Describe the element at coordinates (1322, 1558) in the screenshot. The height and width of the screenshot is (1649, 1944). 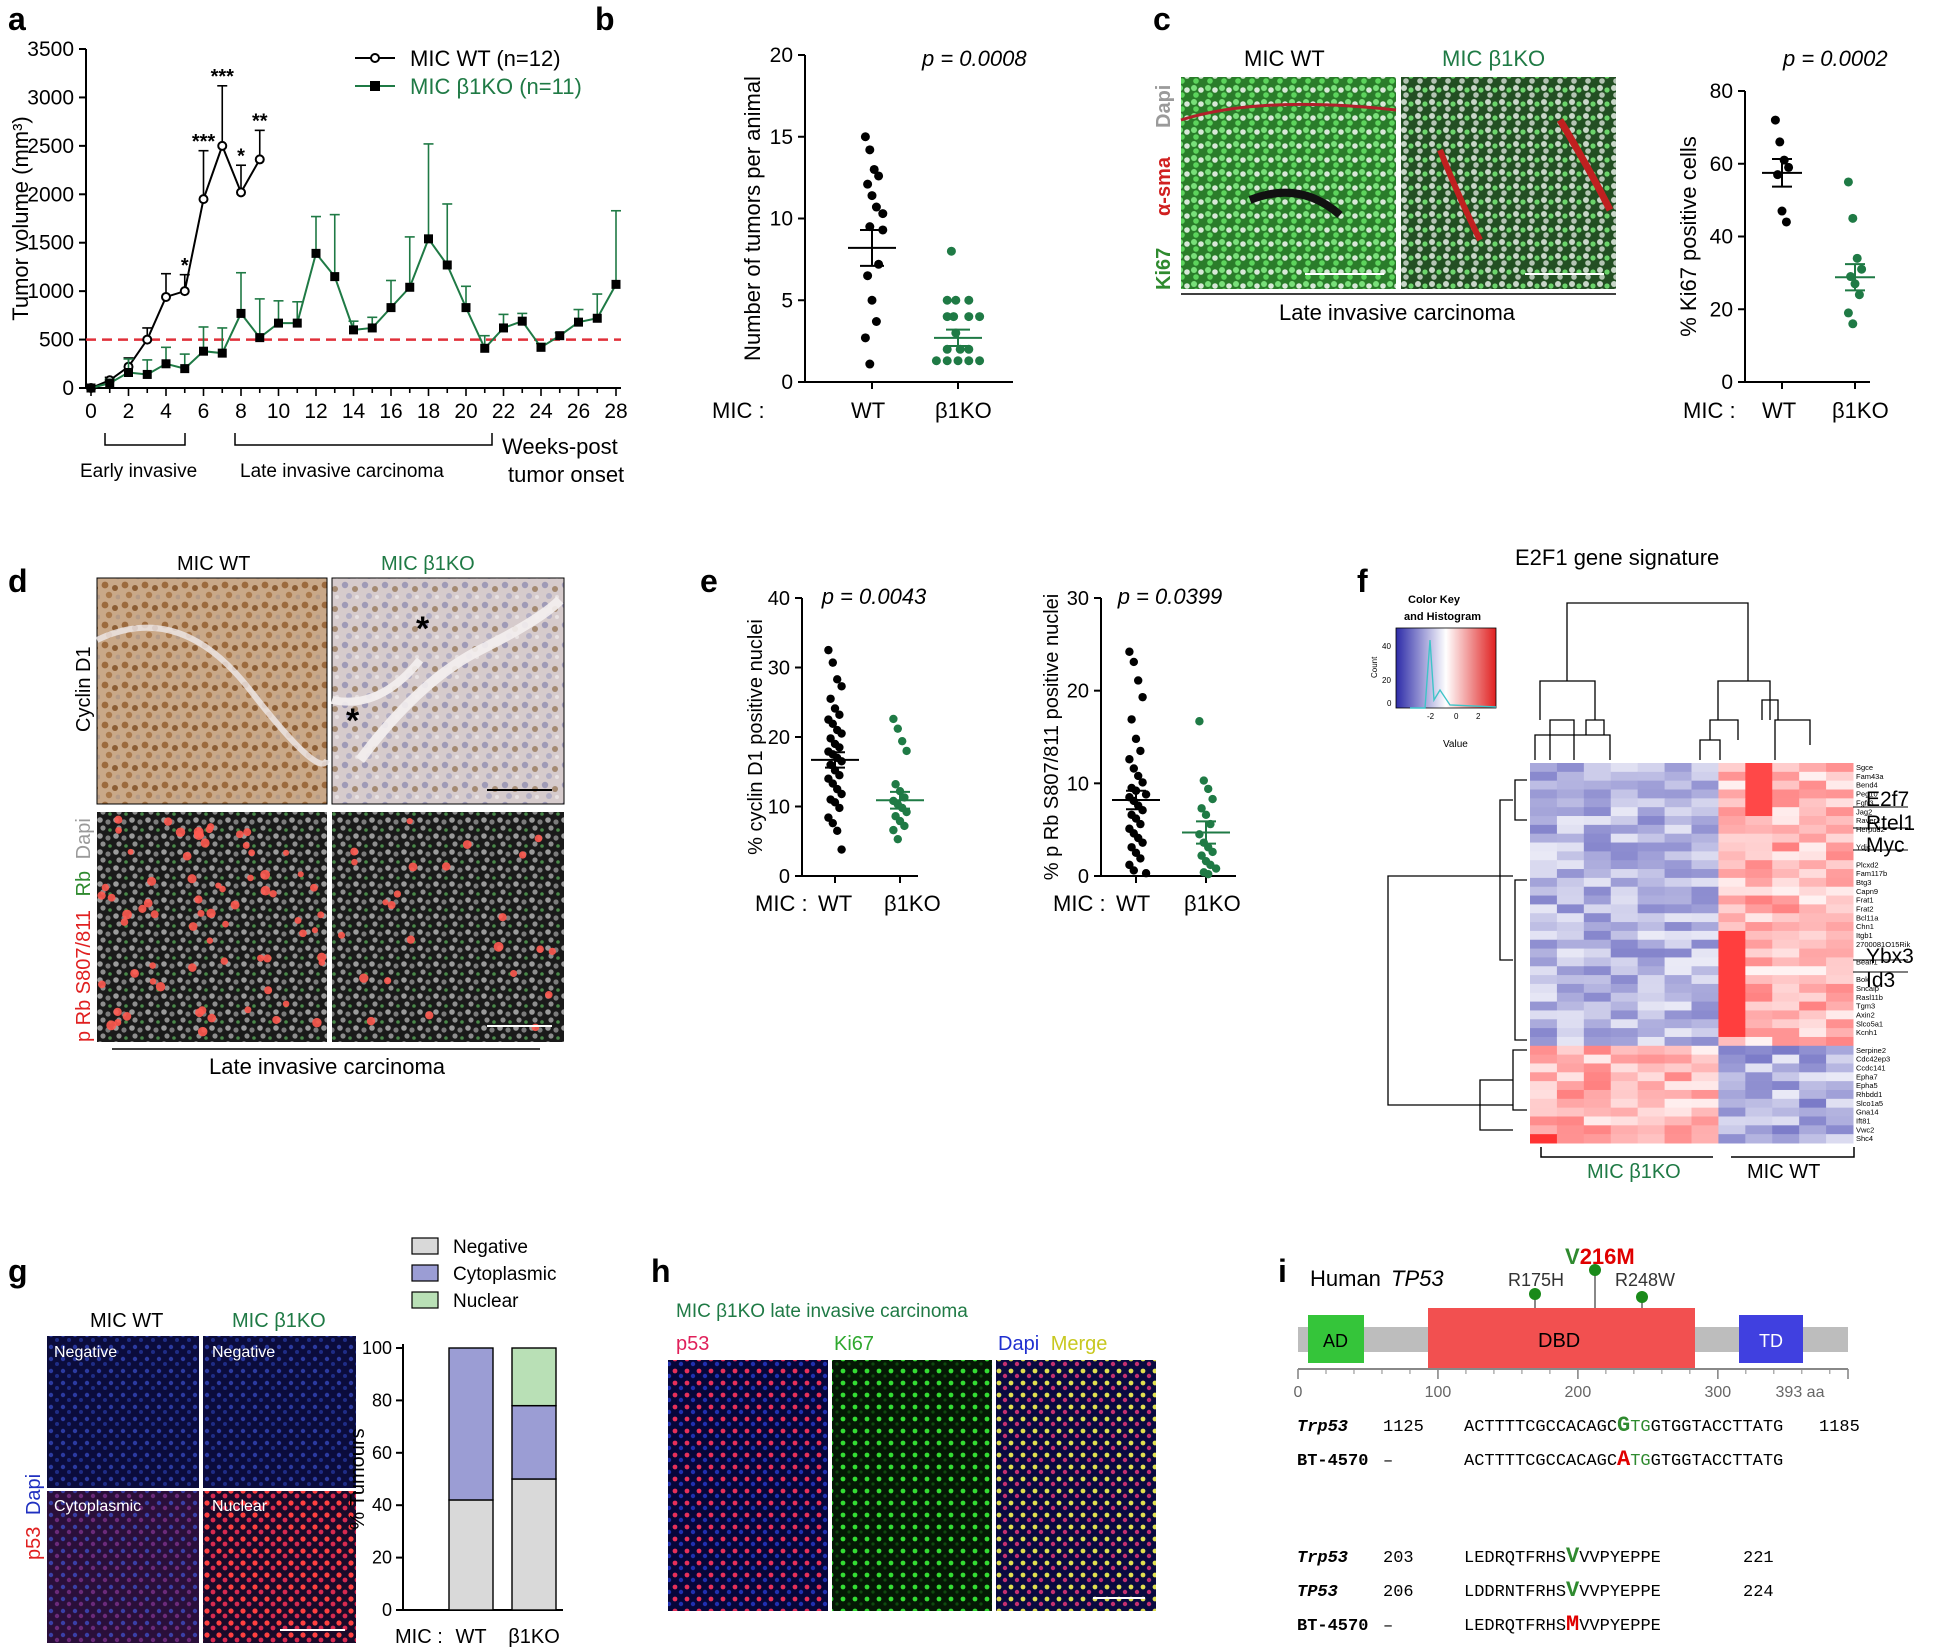
I see `seq-r3-name: Trp53` at that location.